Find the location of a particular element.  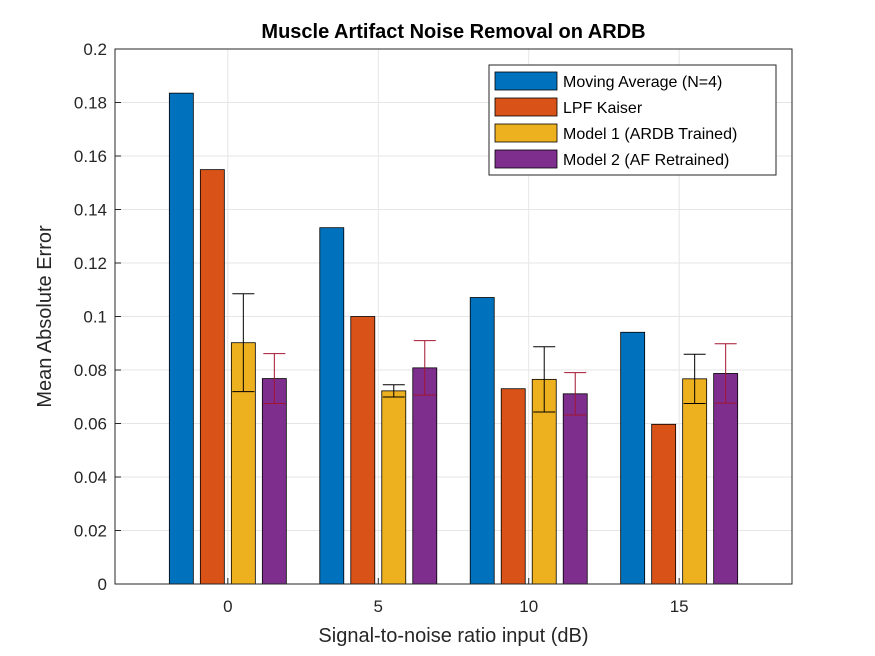

y-tick-label: 0.08 is located at coordinates (90, 370).